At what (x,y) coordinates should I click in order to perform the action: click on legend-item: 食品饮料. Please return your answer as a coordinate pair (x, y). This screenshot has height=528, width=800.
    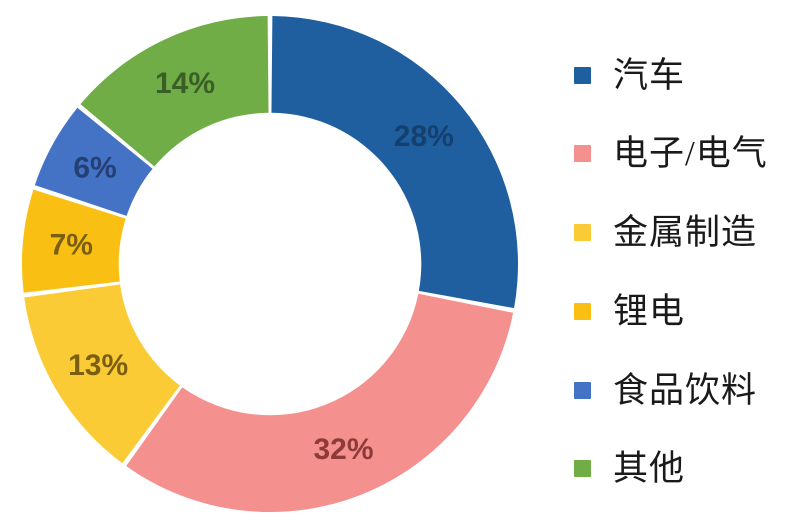
    Looking at the image, I should click on (686, 390).